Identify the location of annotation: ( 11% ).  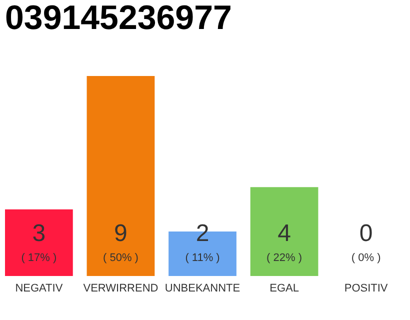
(202, 258).